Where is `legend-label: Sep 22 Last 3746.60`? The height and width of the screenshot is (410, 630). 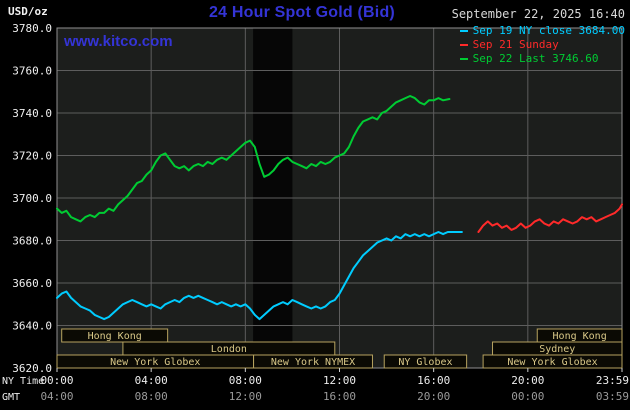 legend-label: Sep 22 Last 3746.60 is located at coordinates (535, 58).